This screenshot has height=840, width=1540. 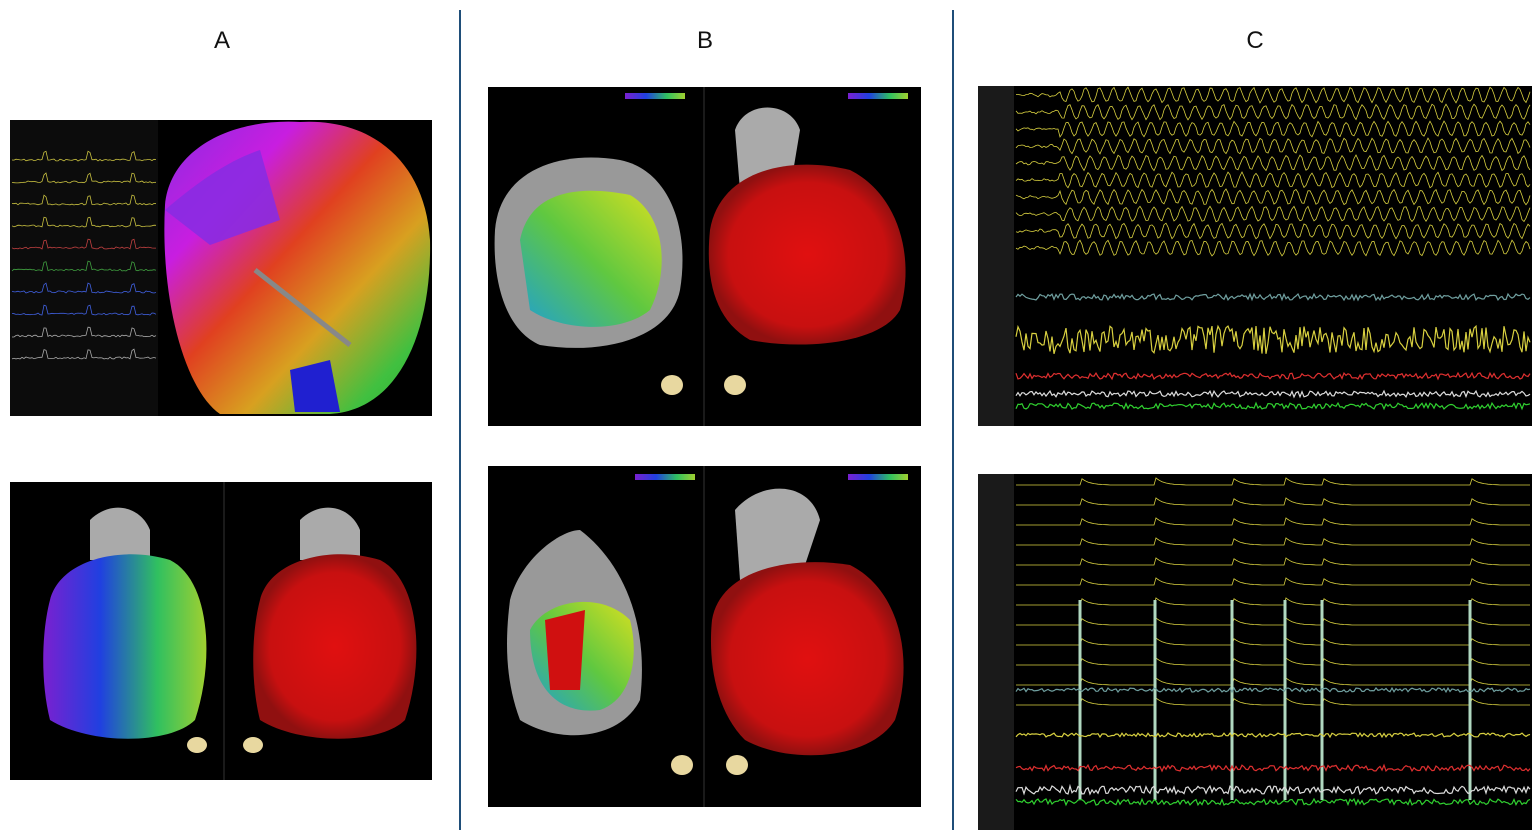 I want to click on panel-label: C, so click(x=1254, y=40).